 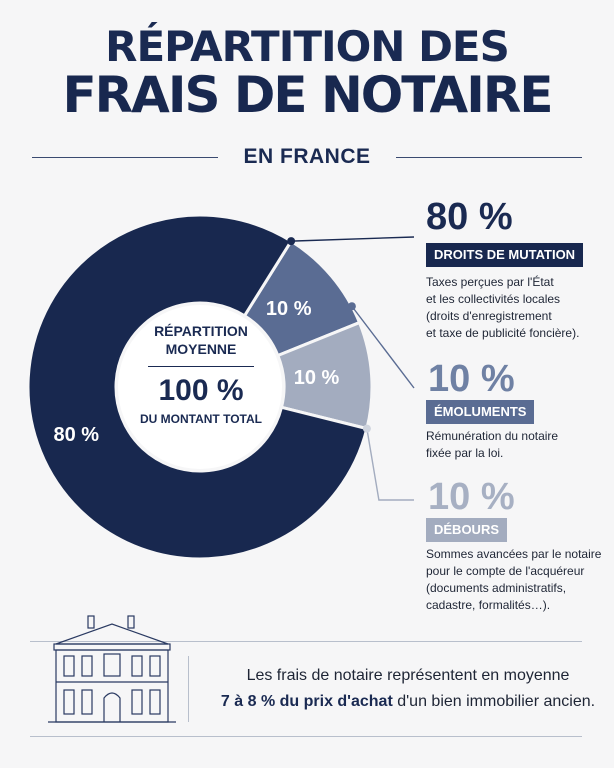 I want to click on connector-emoluments, so click(x=381, y=345).